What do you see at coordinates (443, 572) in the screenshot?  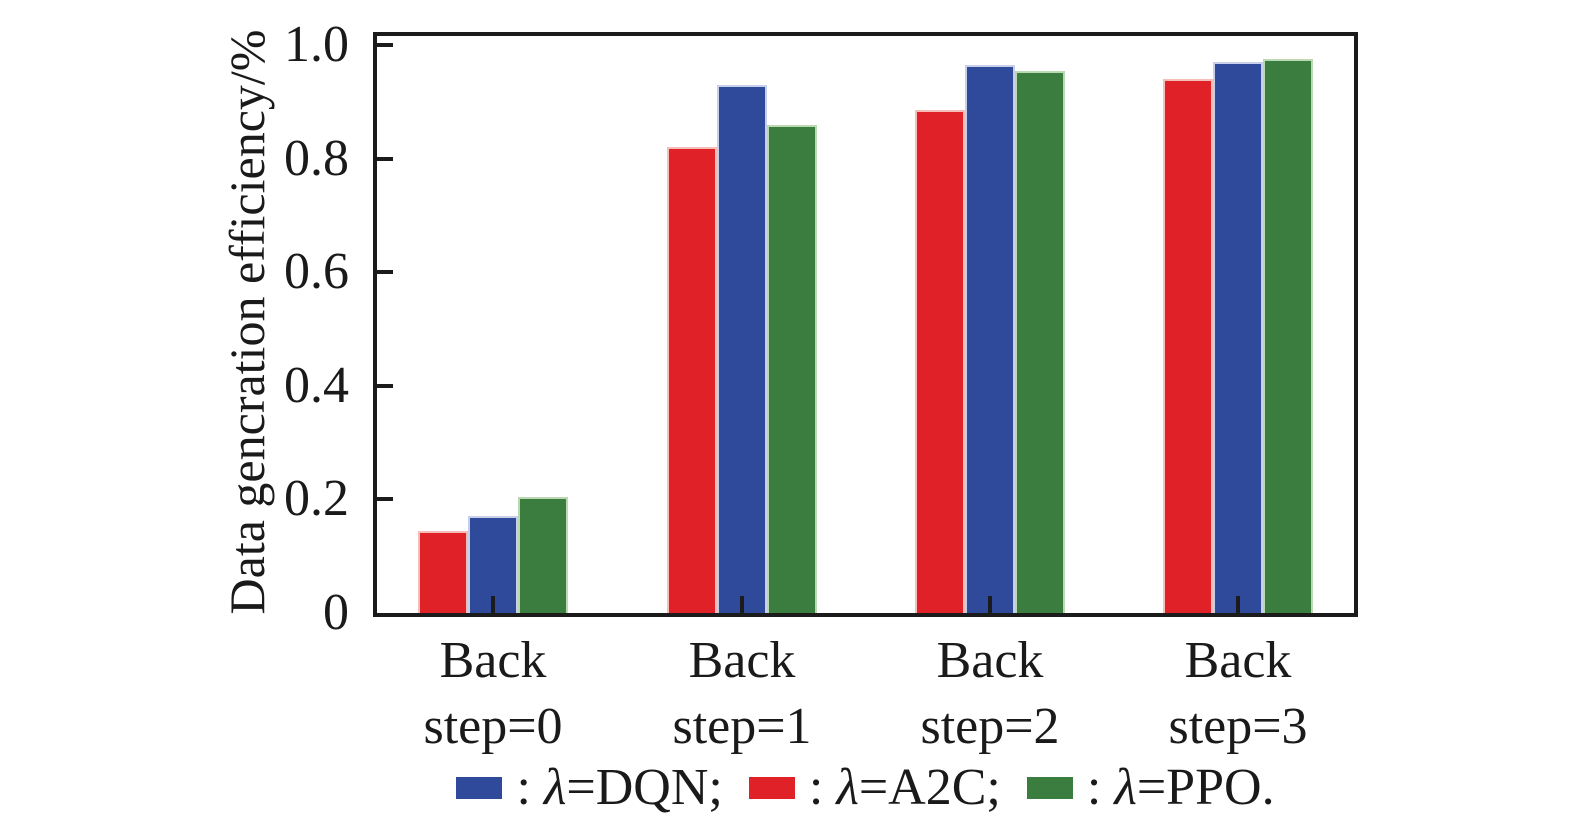 I see `bar-a2c-step0` at bounding box center [443, 572].